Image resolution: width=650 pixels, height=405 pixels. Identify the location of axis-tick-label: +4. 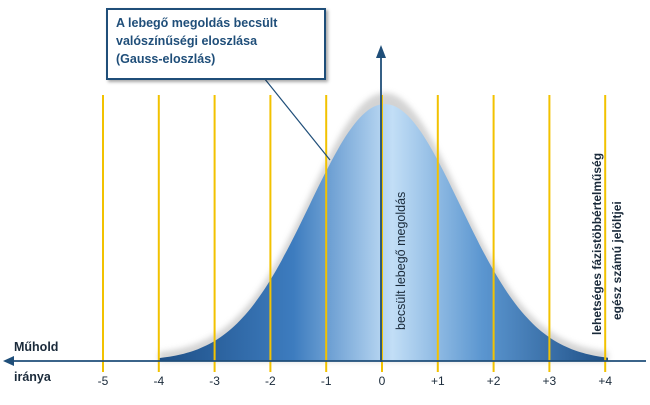
(605, 381).